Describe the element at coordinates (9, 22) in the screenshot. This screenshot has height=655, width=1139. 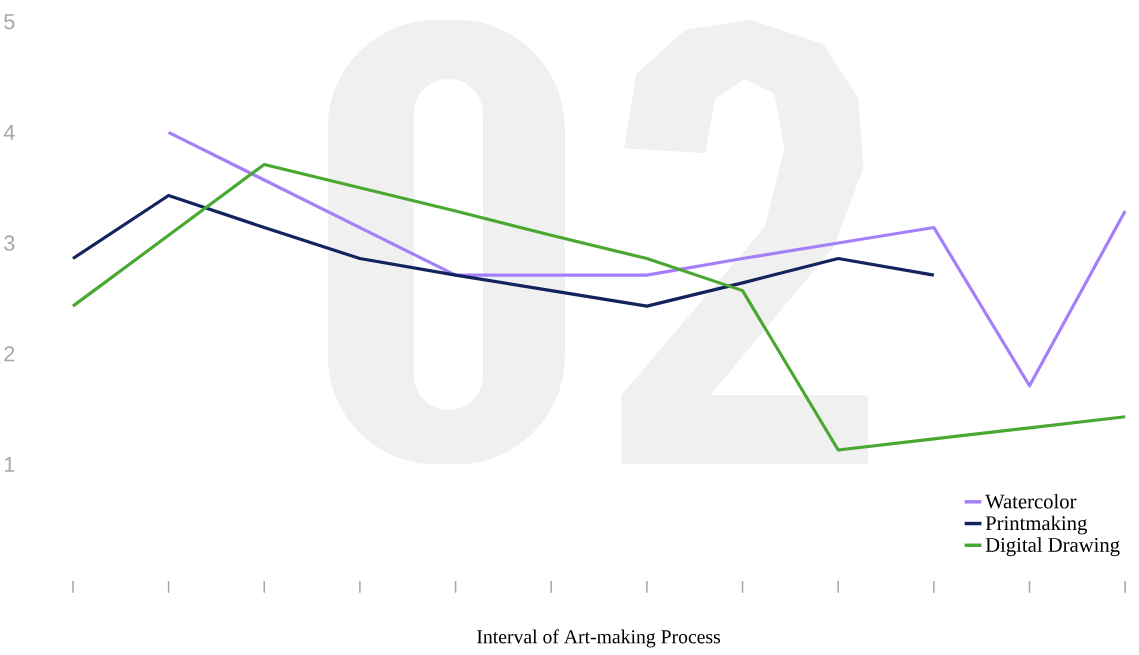
I see `y-tick-label: 5` at that location.